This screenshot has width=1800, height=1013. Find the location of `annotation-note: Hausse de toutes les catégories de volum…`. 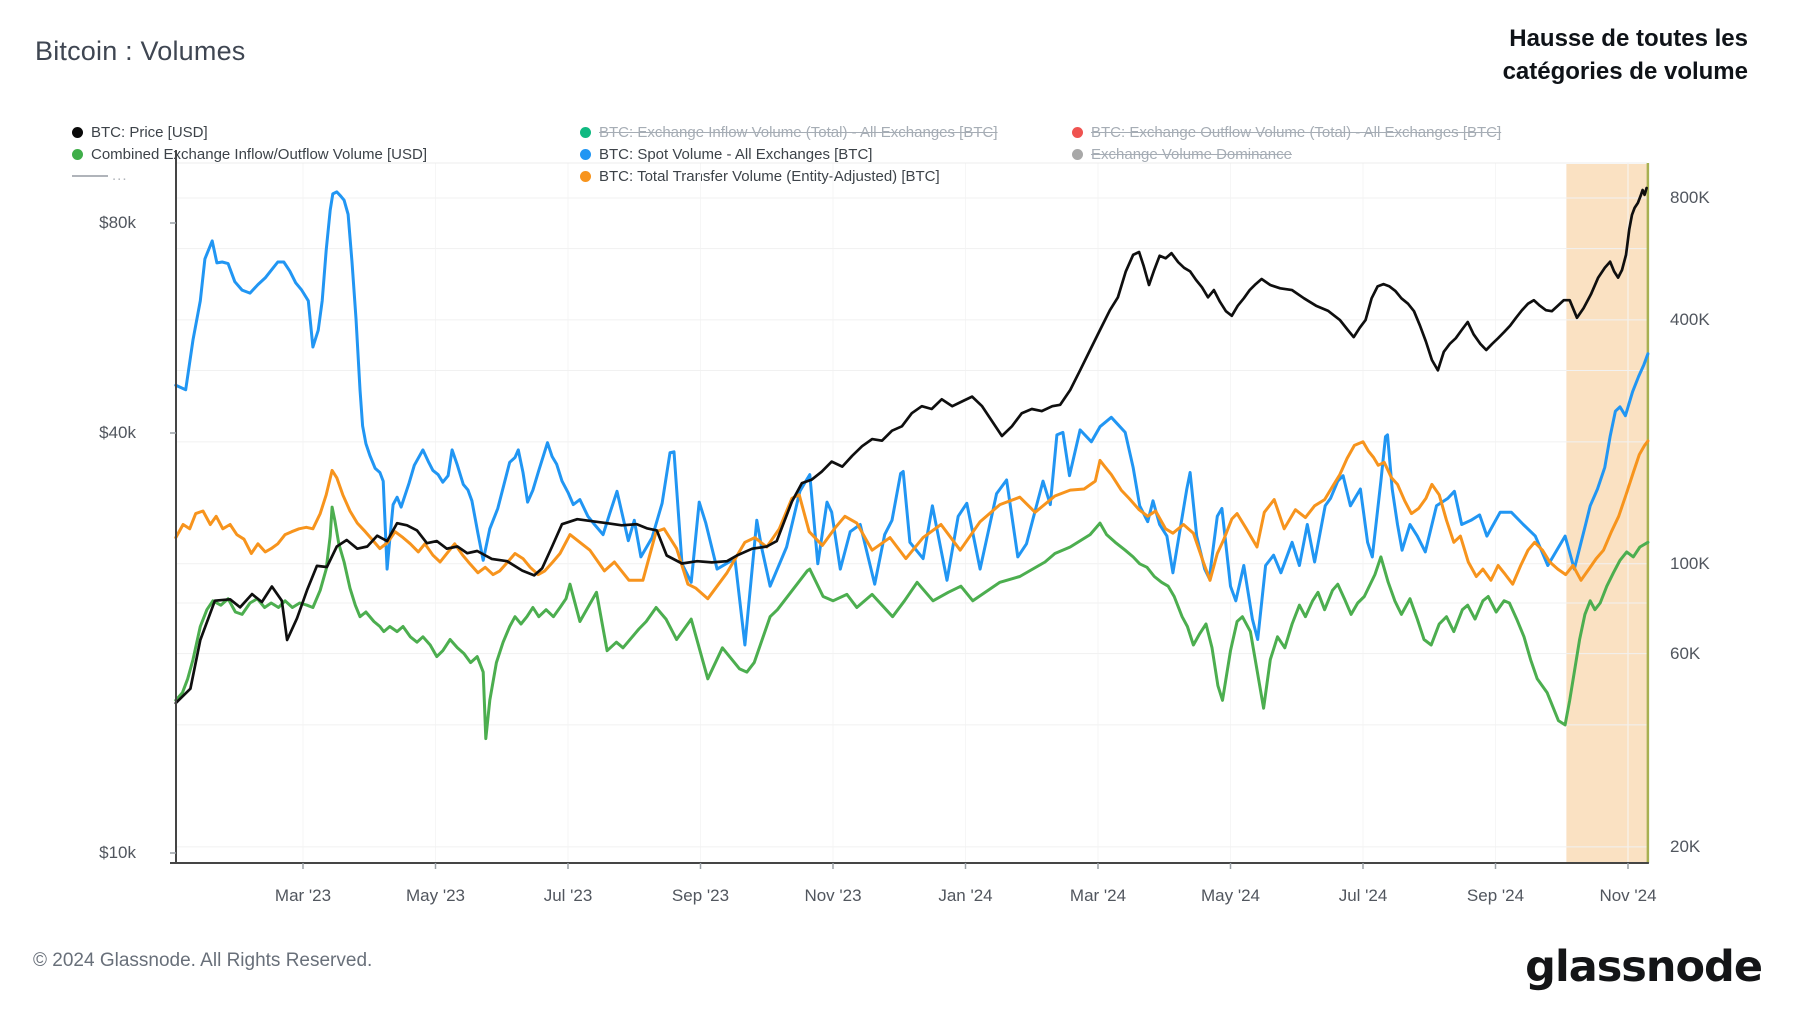

annotation-note: Hausse de toutes les catégories de volum… is located at coordinates (1625, 55).